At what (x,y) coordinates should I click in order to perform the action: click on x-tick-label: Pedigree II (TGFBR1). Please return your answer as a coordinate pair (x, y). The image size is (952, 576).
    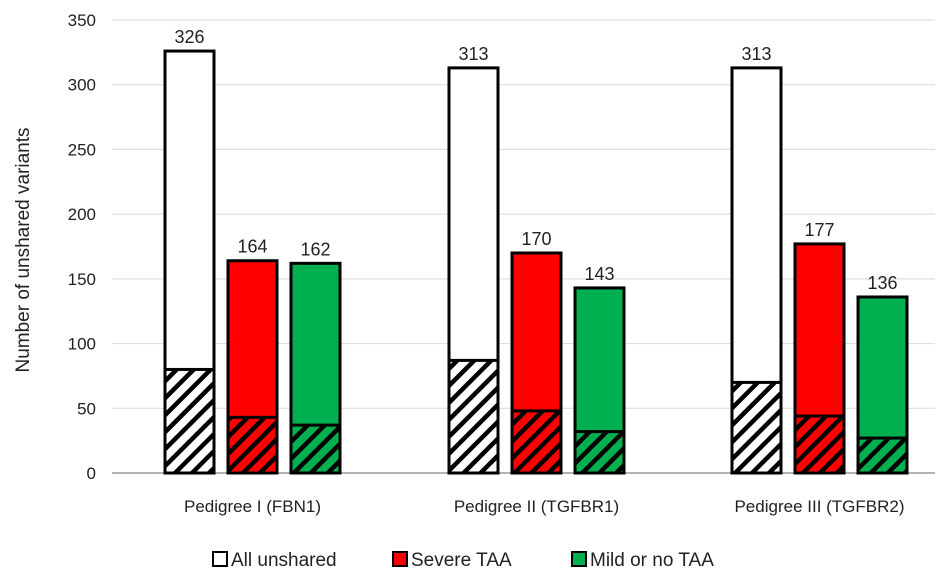
    Looking at the image, I should click on (536, 506).